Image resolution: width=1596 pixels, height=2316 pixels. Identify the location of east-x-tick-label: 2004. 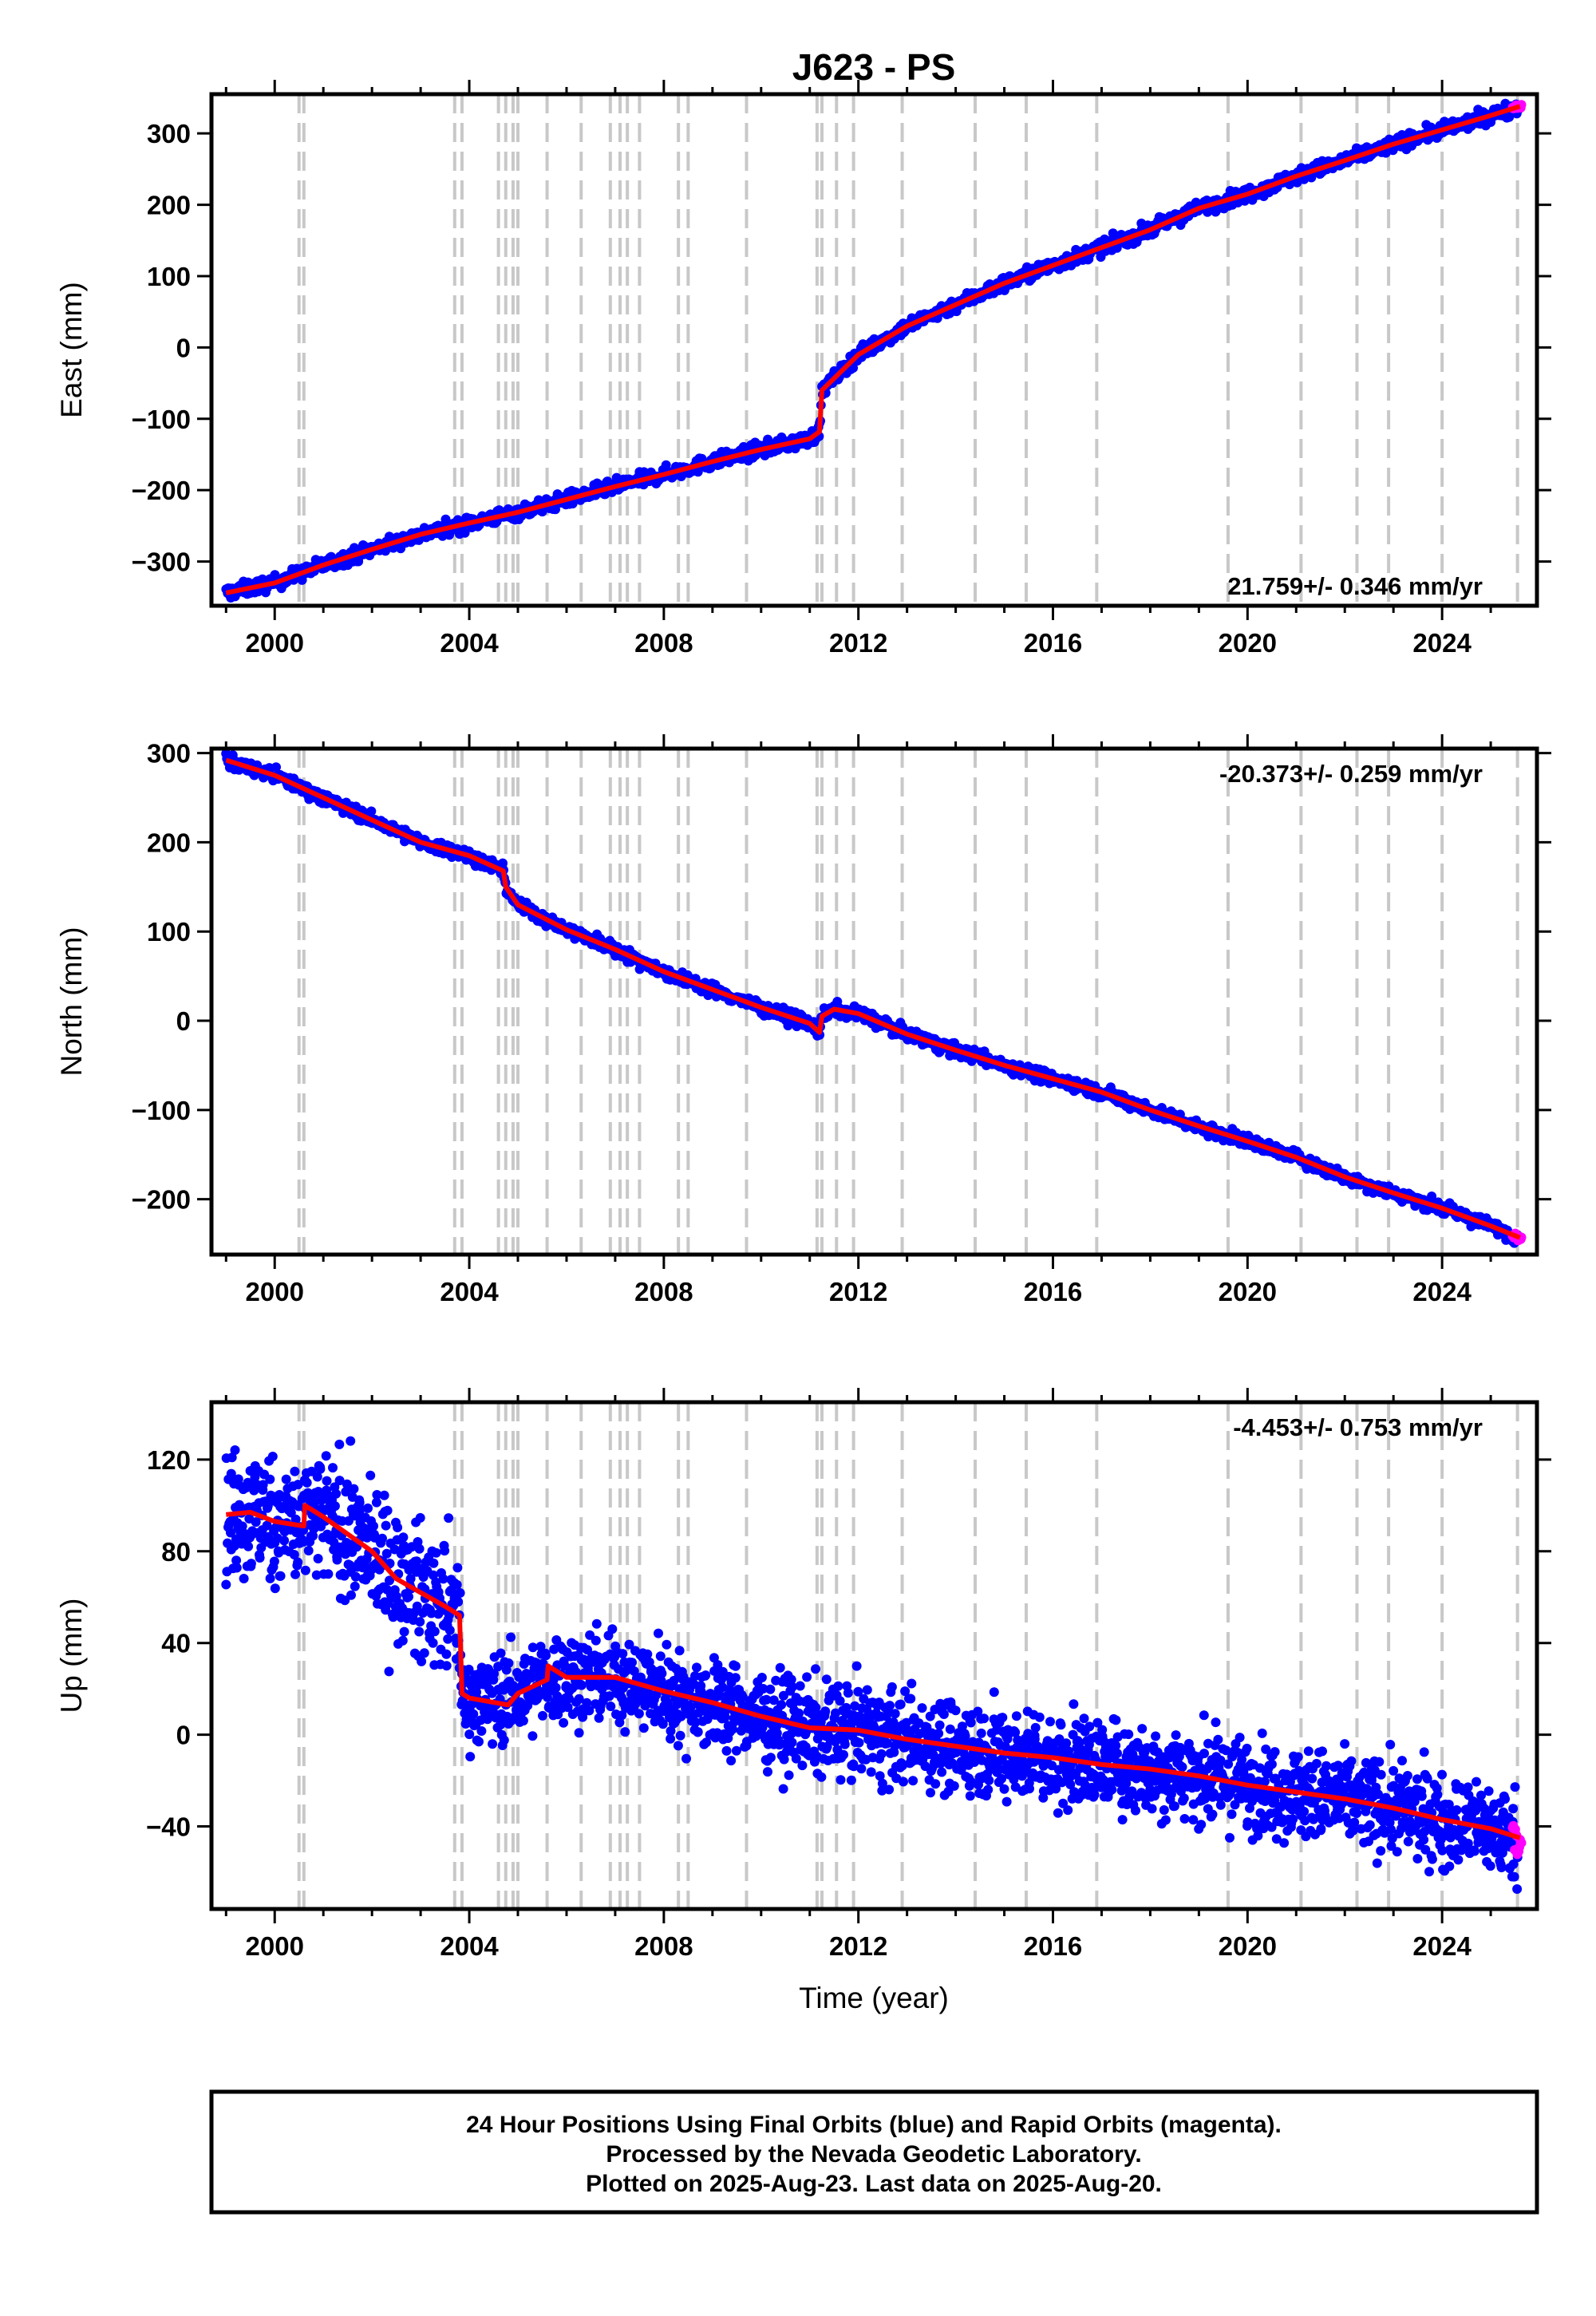
(469, 643).